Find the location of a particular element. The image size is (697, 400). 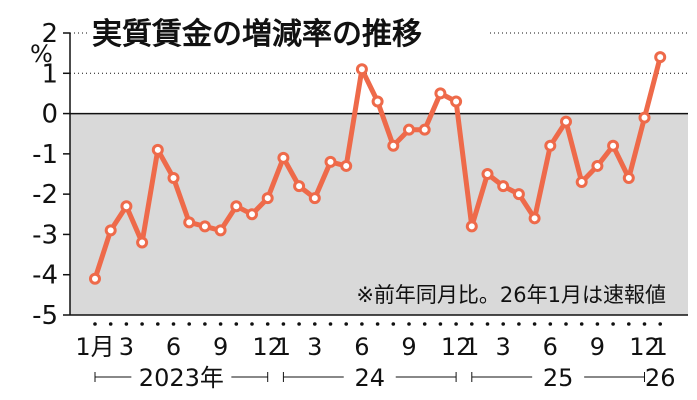

y-tick-label: -4 is located at coordinates (45, 276).